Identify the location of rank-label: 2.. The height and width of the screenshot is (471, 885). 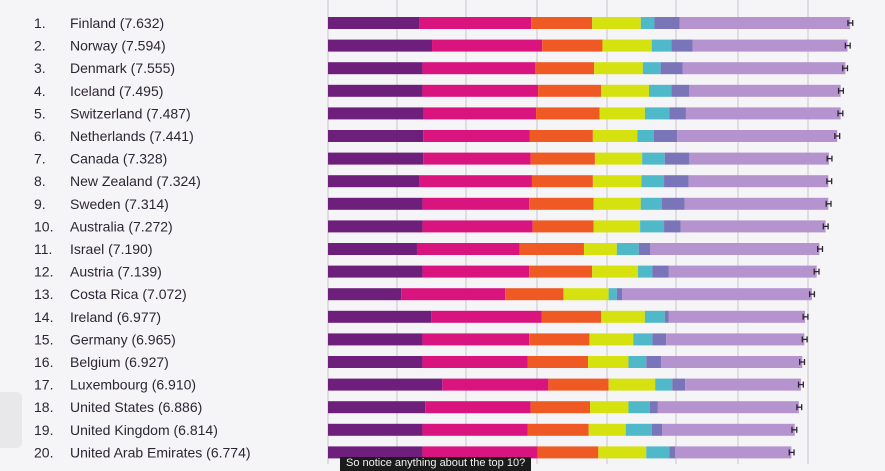
(40, 46).